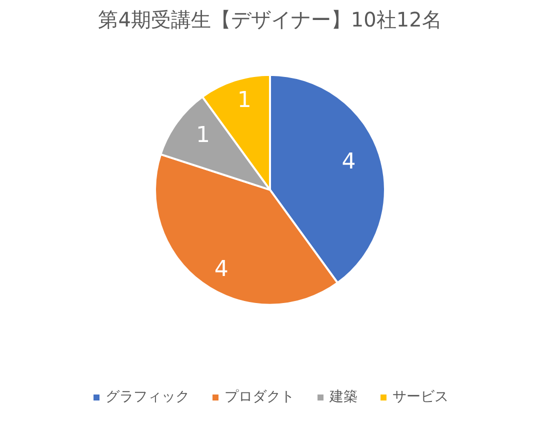  I want to click on legend-label: グラフィック, so click(148, 397).